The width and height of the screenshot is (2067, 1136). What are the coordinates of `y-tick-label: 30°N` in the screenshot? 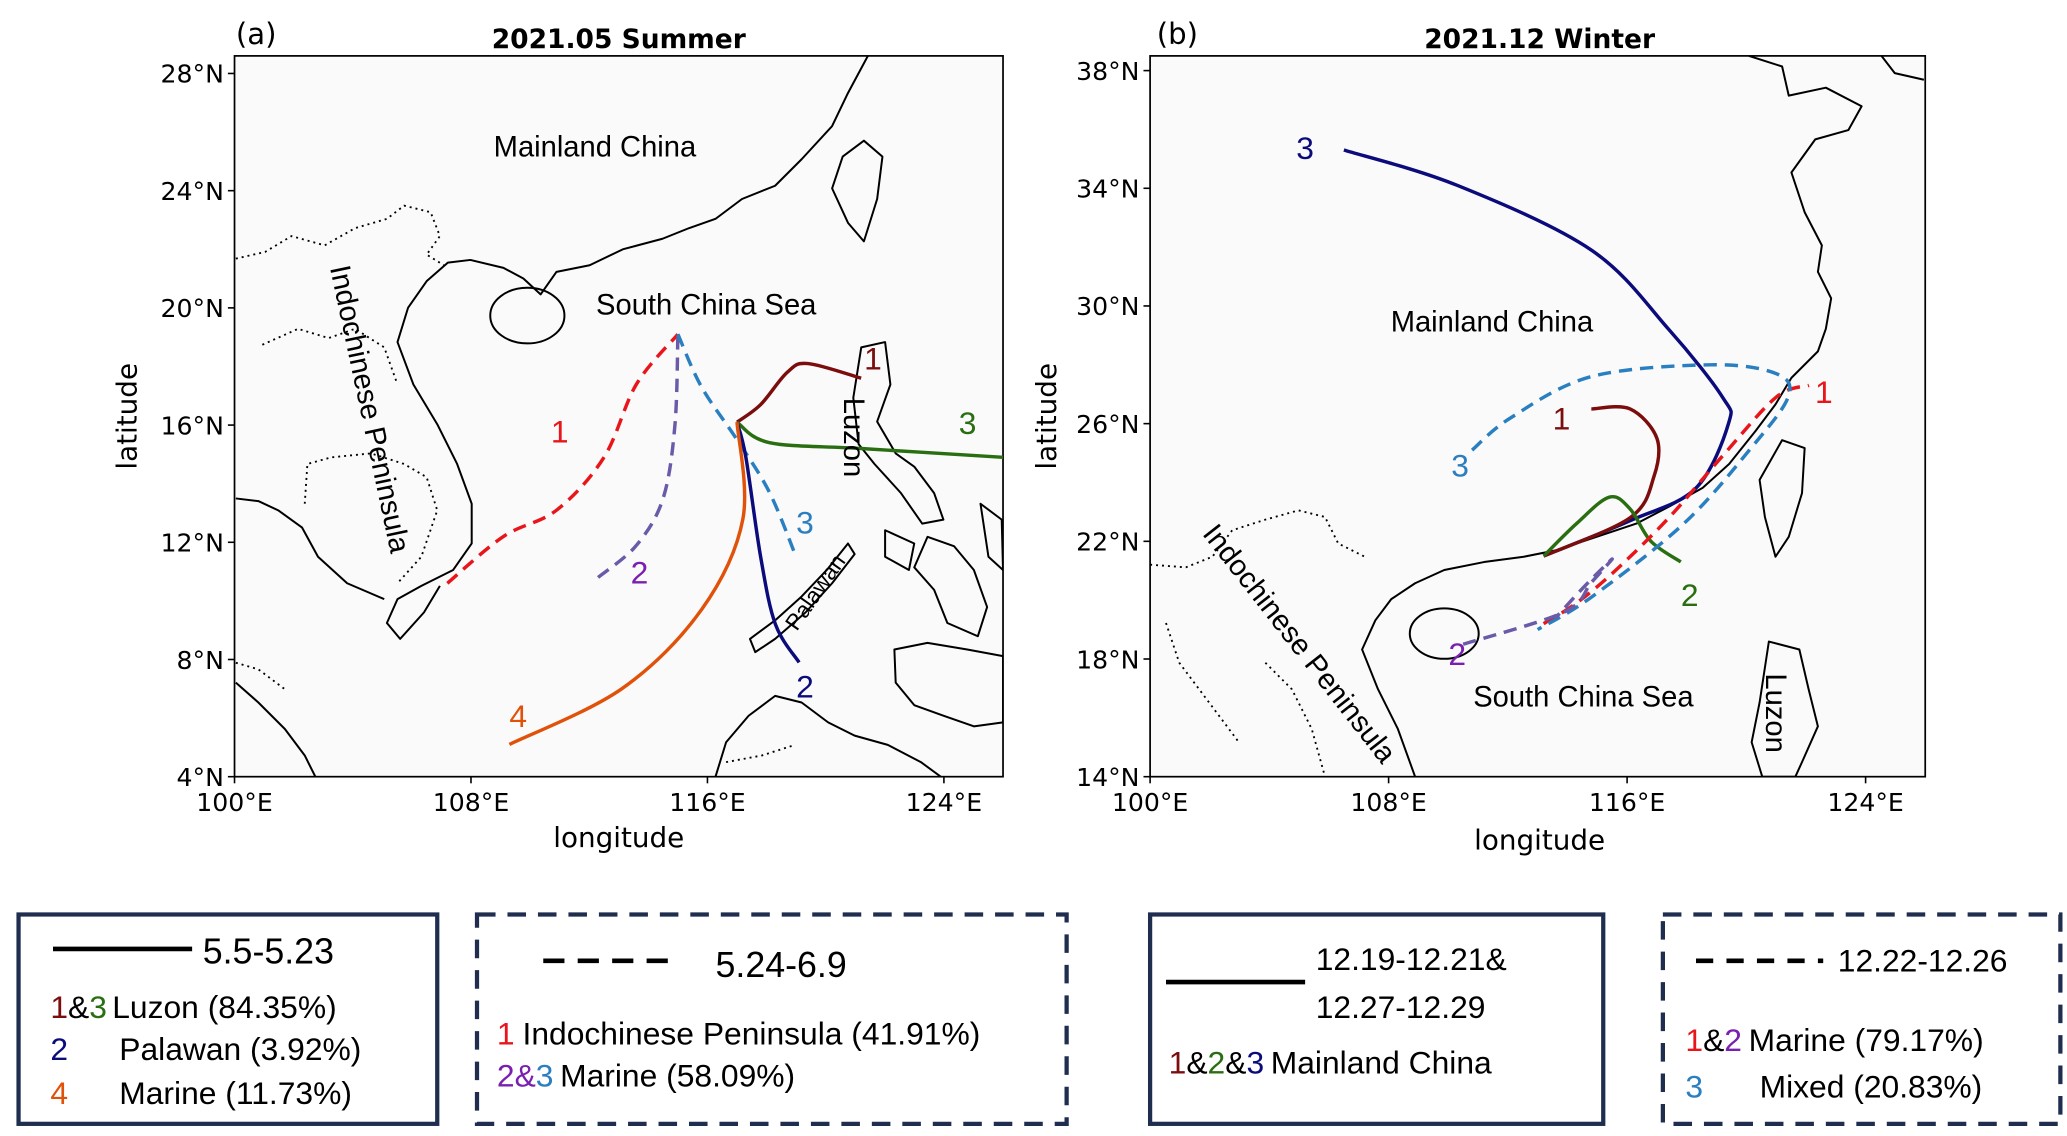 It's located at (1107, 306).